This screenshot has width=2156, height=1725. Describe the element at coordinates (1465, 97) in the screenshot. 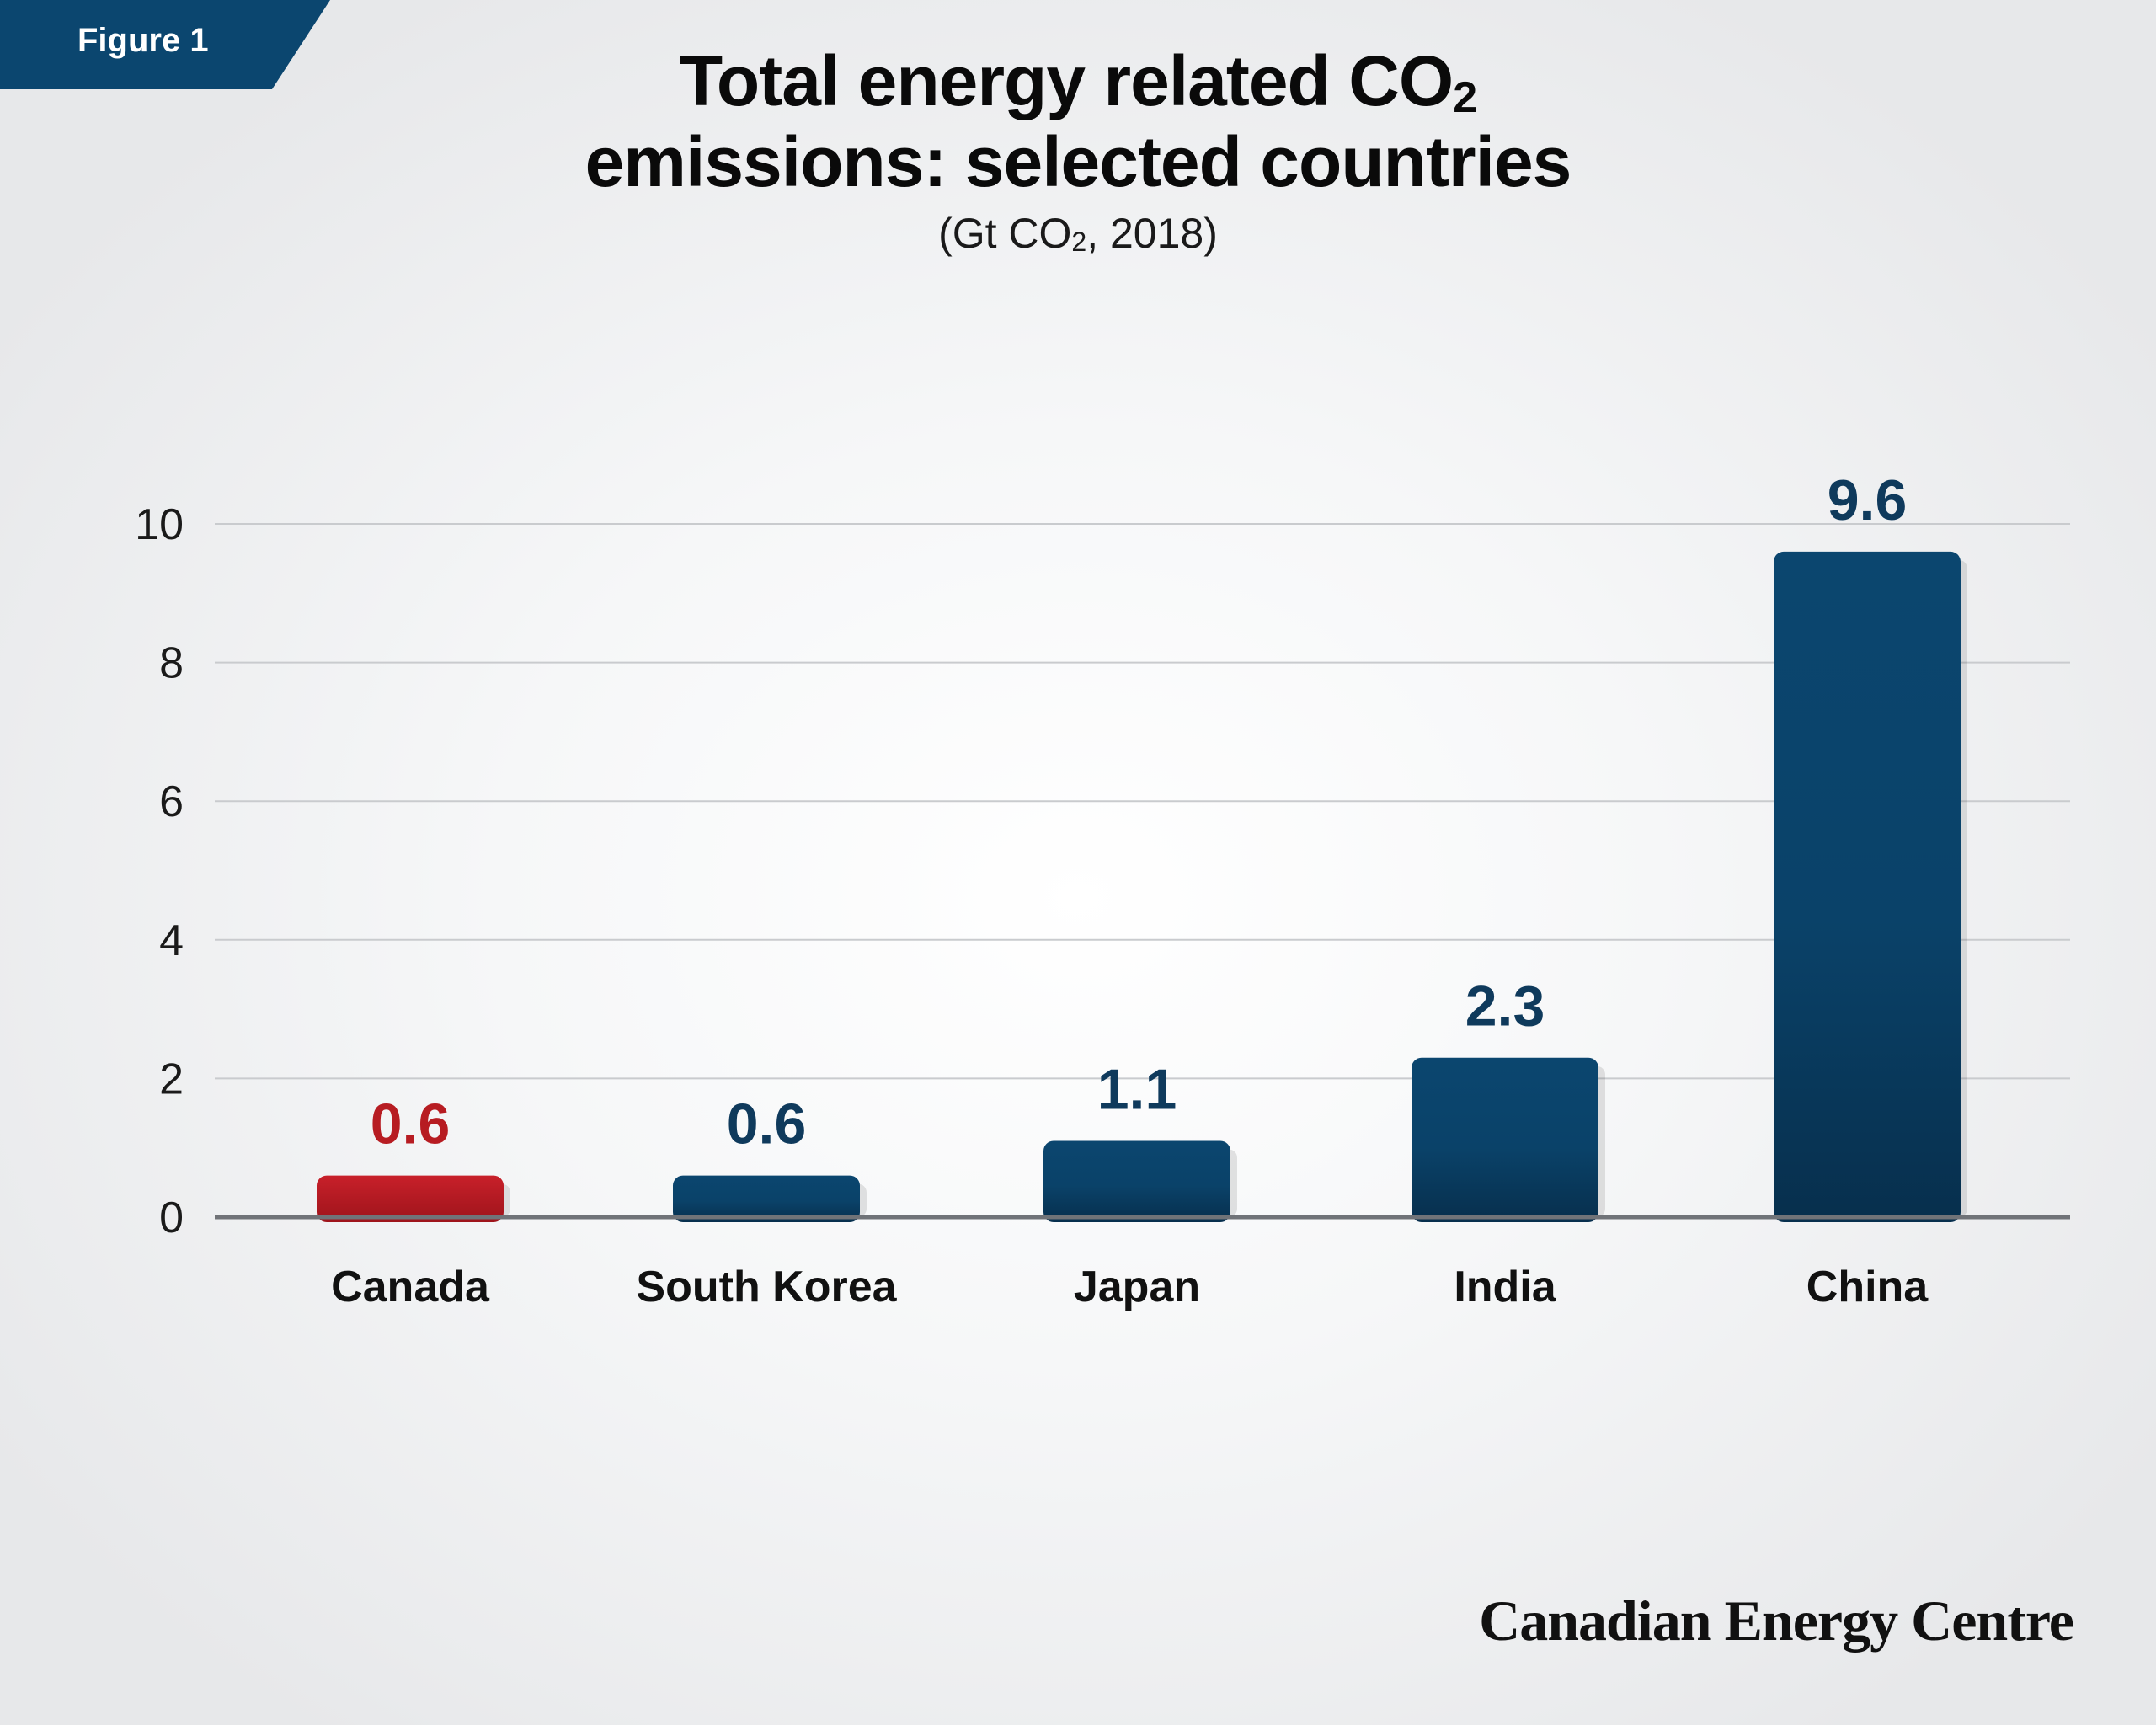

I see `chart-title-subscript: 2` at that location.